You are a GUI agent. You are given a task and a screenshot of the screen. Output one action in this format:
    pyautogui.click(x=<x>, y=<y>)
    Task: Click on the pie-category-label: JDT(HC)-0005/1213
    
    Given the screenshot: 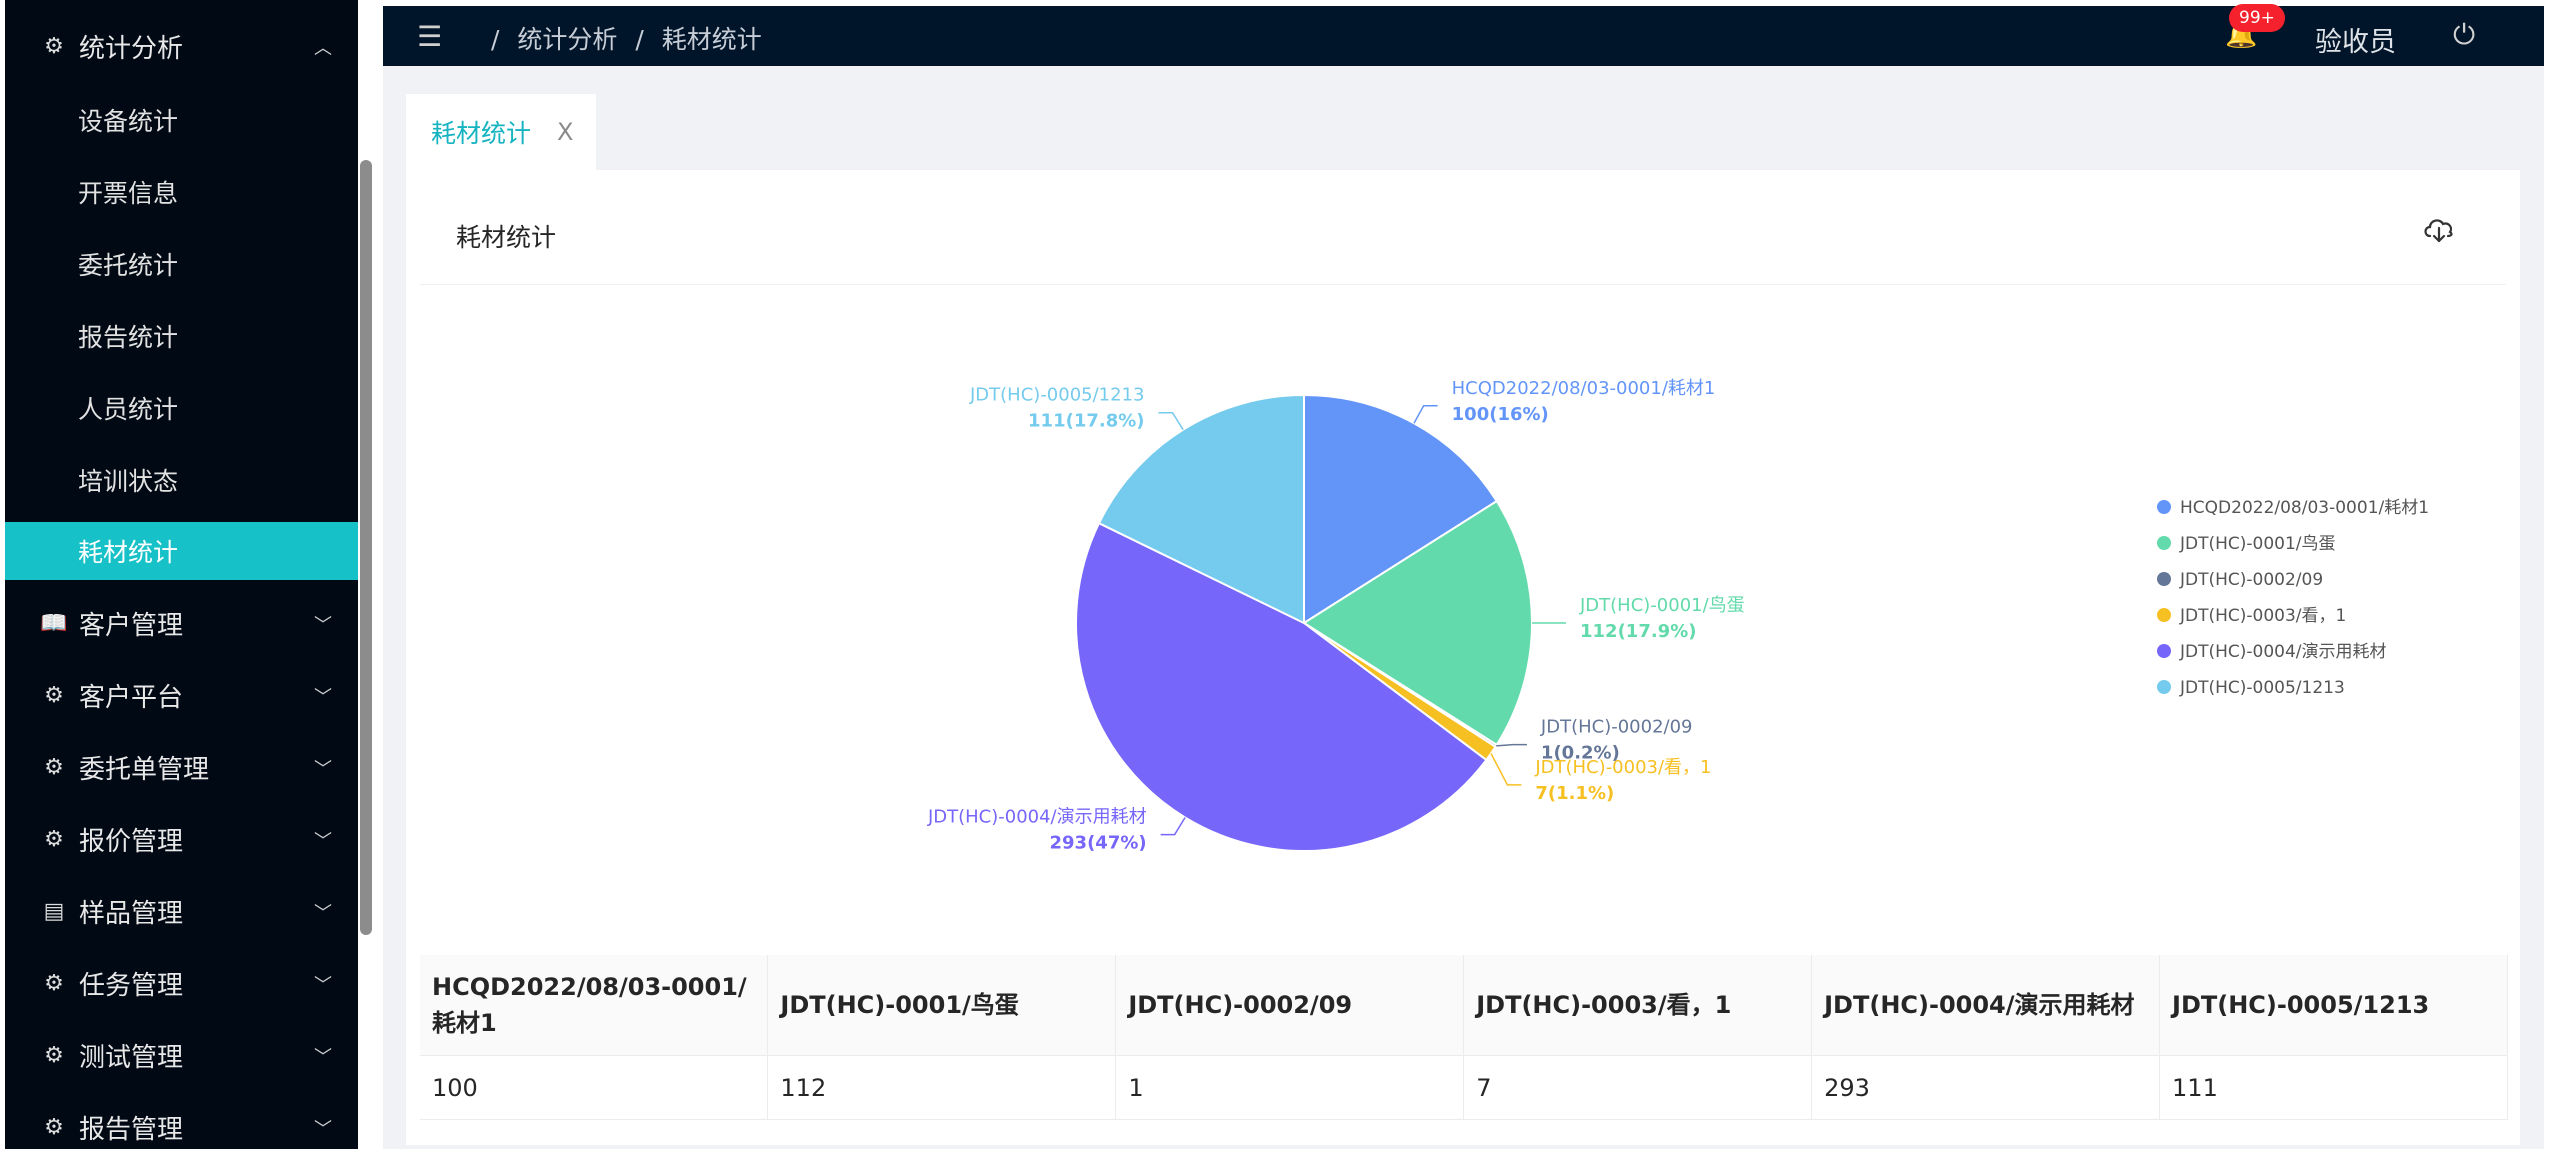 What is the action you would take?
    pyautogui.click(x=1057, y=395)
    